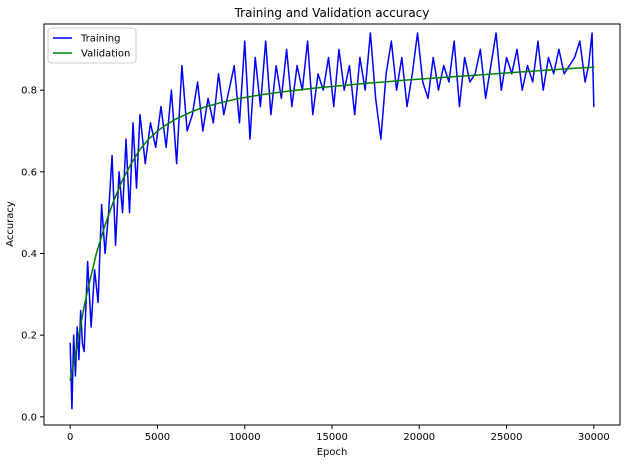  Describe the element at coordinates (70, 437) in the screenshot. I see `x-tick-label: 0` at that location.